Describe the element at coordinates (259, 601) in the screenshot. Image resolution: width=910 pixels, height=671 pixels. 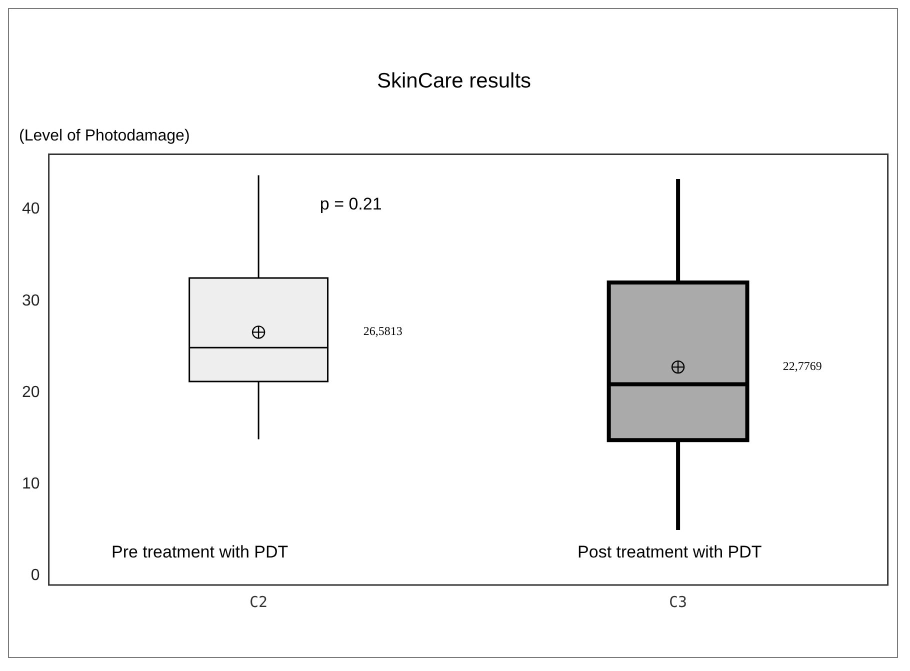
I see `x-tick-label: C2` at that location.